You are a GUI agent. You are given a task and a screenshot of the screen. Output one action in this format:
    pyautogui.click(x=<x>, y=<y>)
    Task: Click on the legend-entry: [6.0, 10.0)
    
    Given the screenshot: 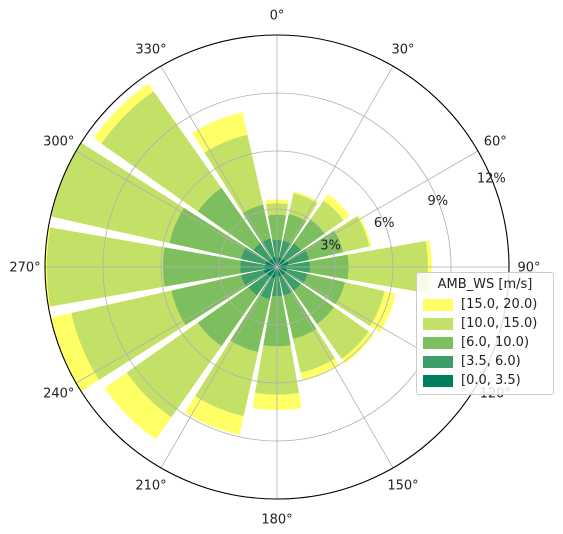 What is the action you would take?
    pyautogui.click(x=485, y=342)
    